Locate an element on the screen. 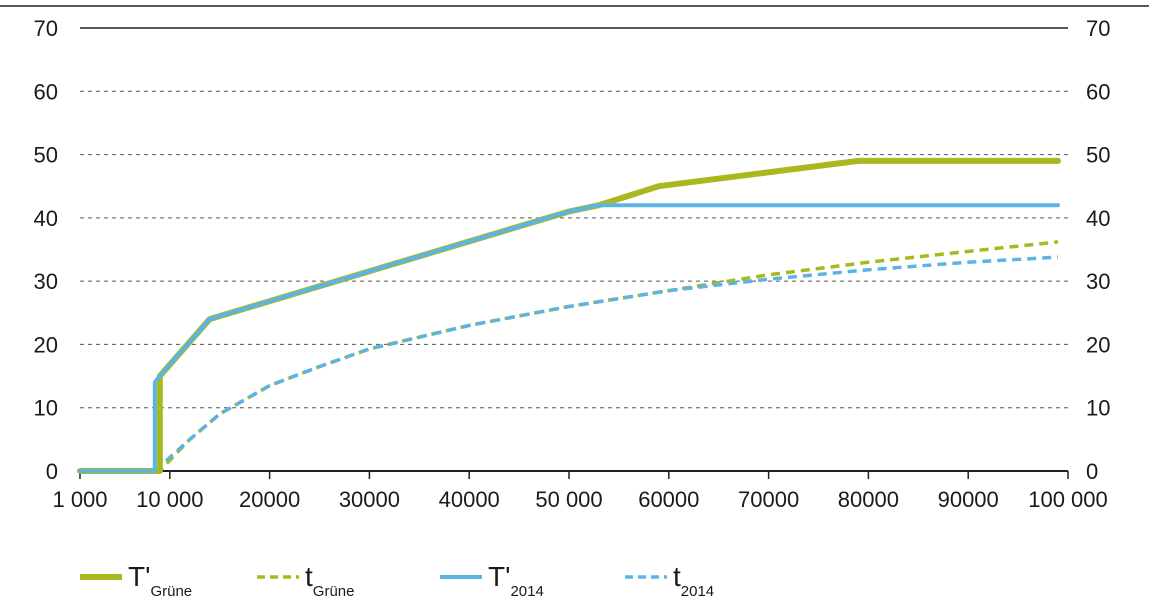 The height and width of the screenshot is (603, 1149). legend-label: T'Grüne is located at coordinates (160, 580).